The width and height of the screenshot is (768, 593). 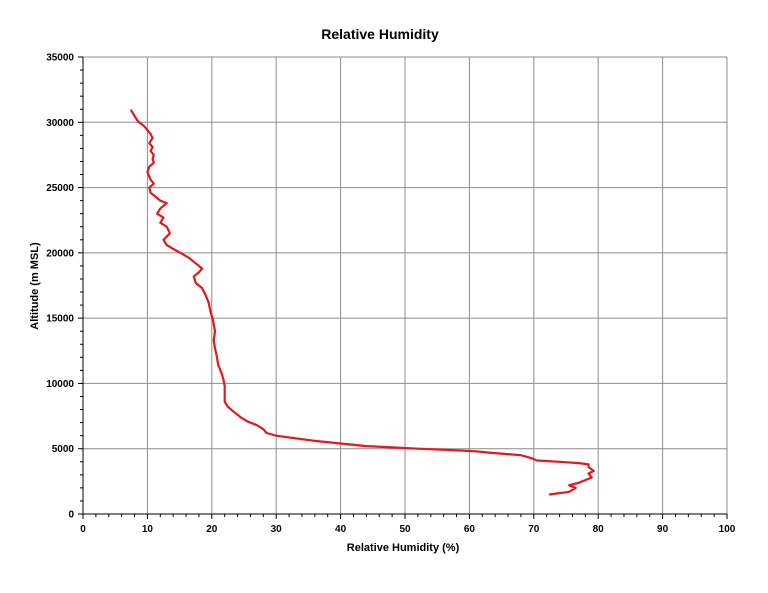 What do you see at coordinates (405, 529) in the screenshot?
I see `x-tick-label: 50` at bounding box center [405, 529].